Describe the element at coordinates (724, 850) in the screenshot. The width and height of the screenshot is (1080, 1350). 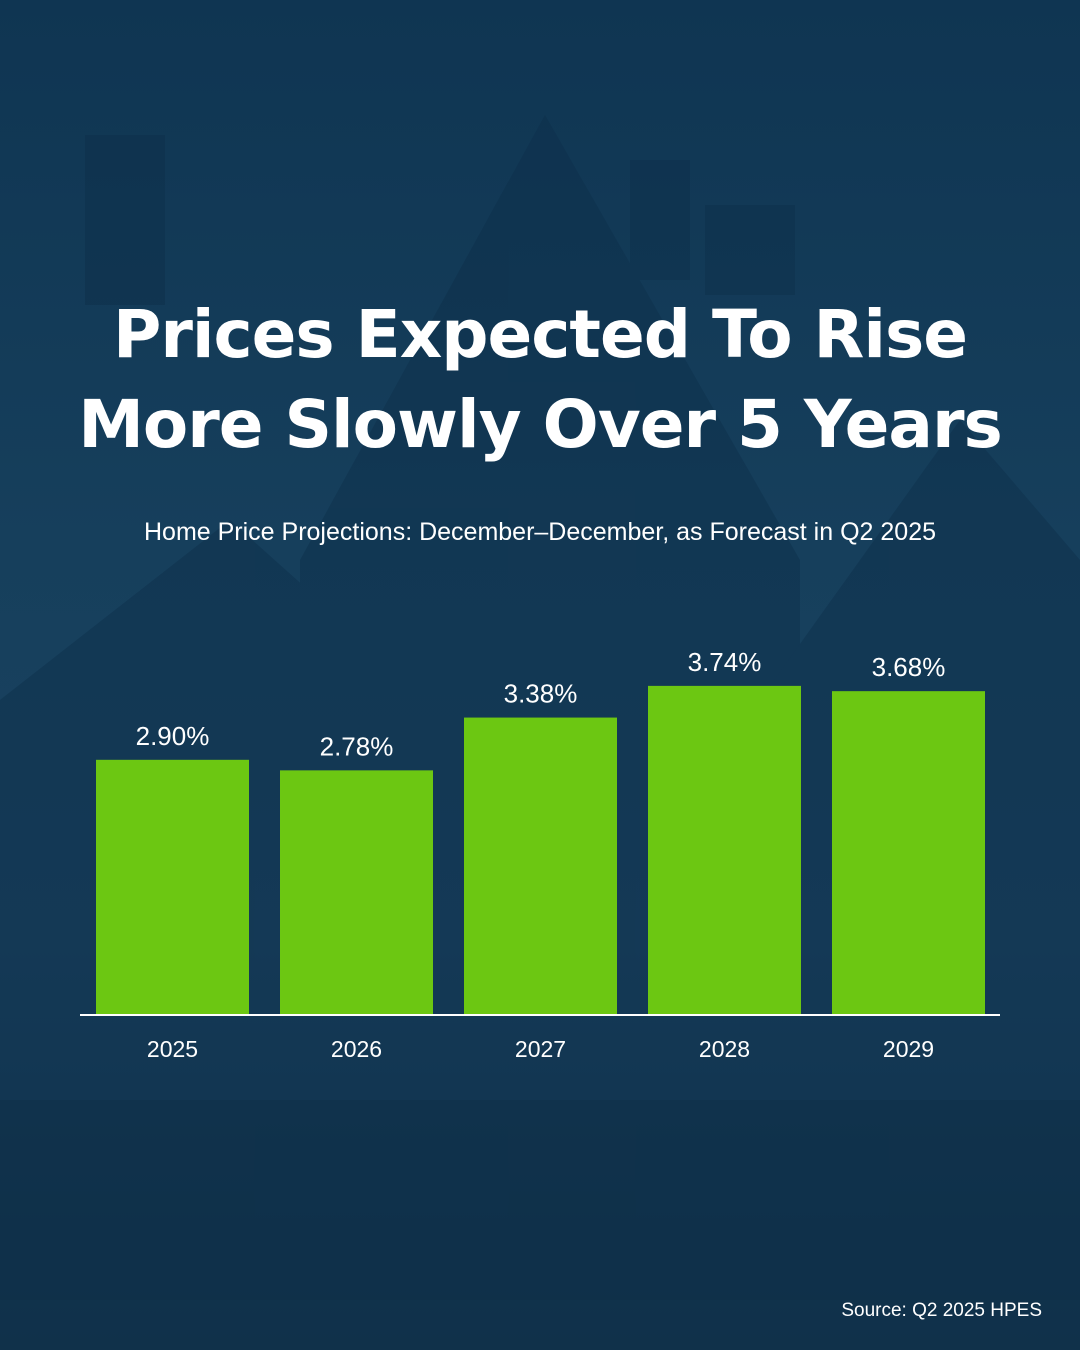
I see `bar-2028` at that location.